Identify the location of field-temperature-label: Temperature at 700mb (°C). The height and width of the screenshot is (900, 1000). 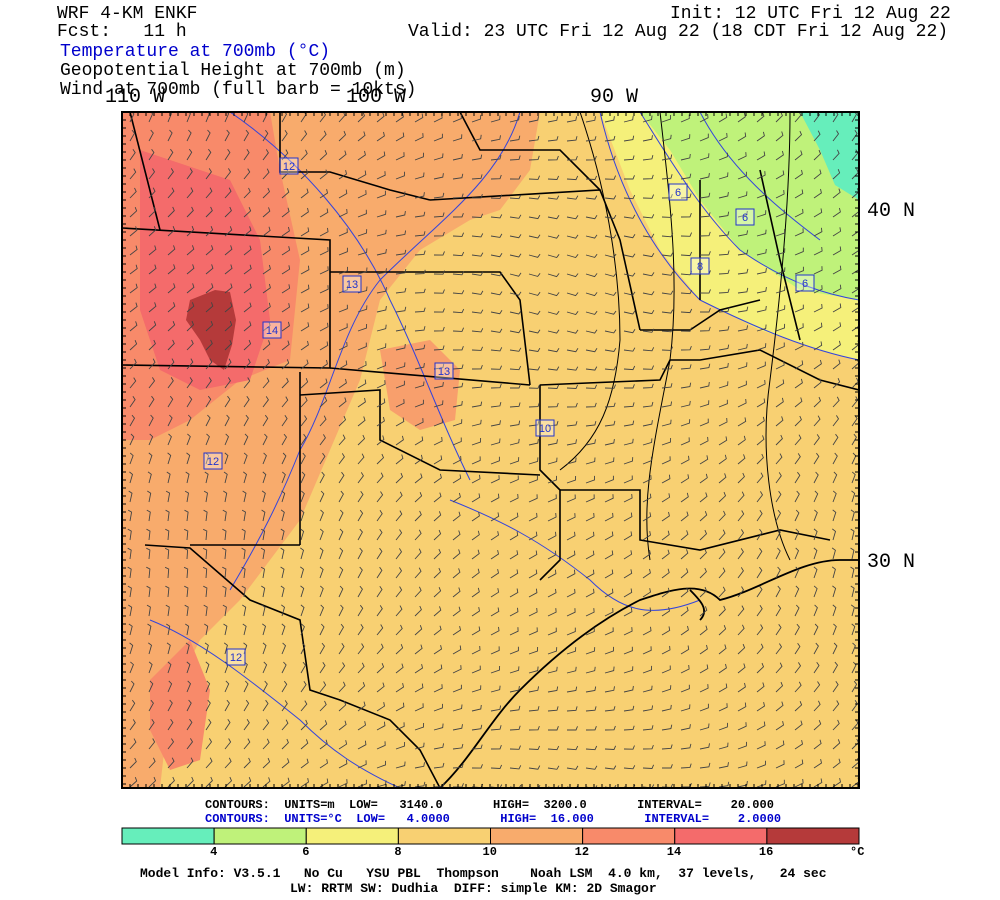
(195, 52).